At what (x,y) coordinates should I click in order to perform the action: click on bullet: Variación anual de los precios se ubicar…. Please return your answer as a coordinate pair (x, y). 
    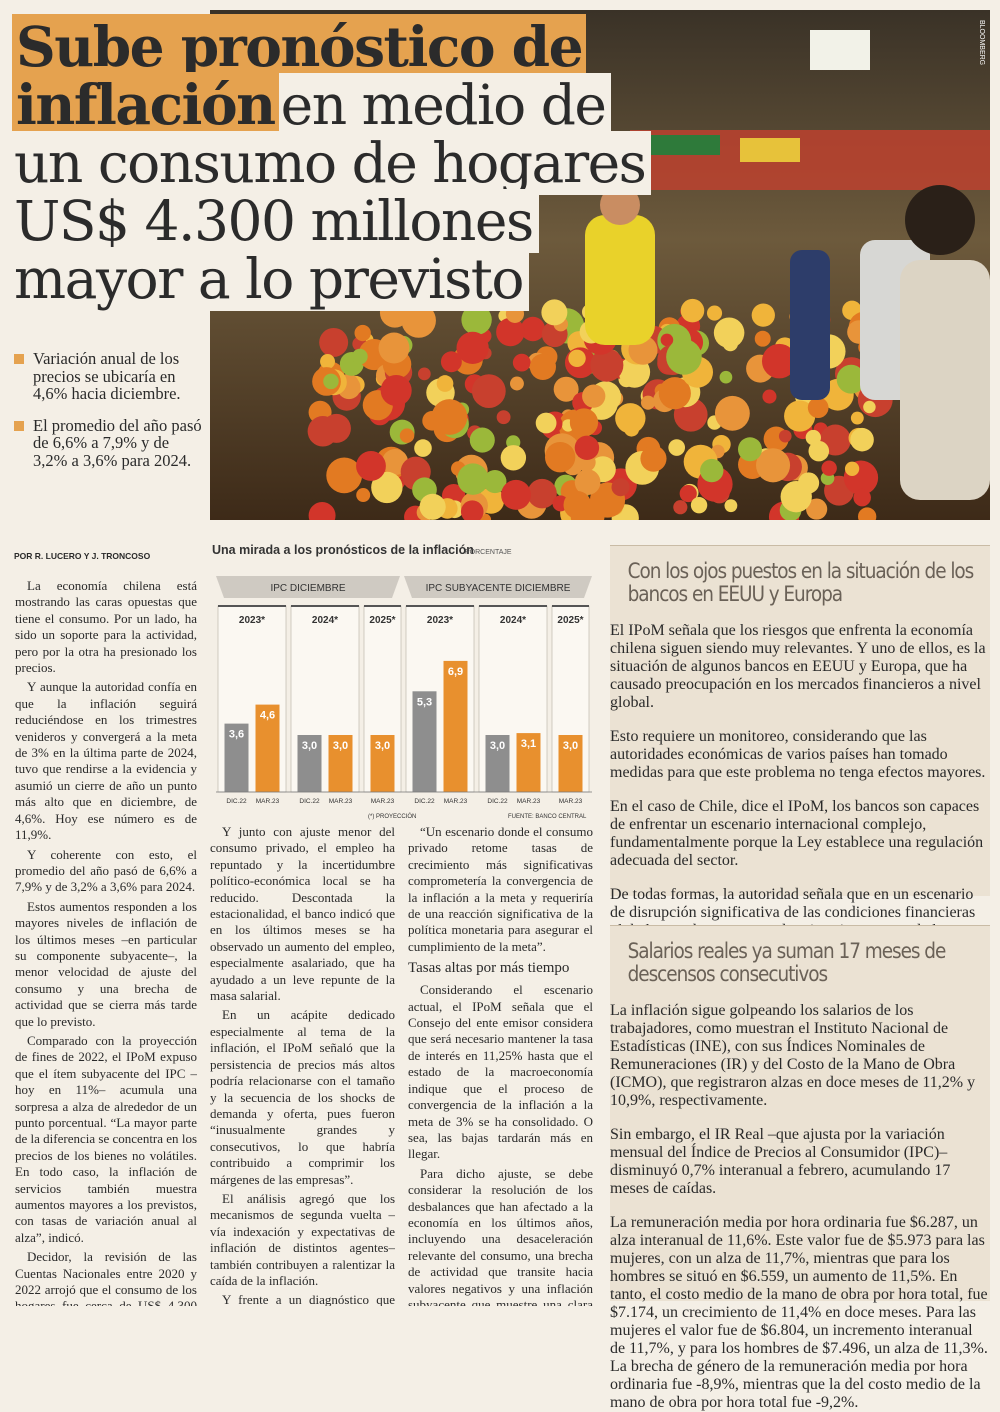
    Looking at the image, I should click on (107, 376).